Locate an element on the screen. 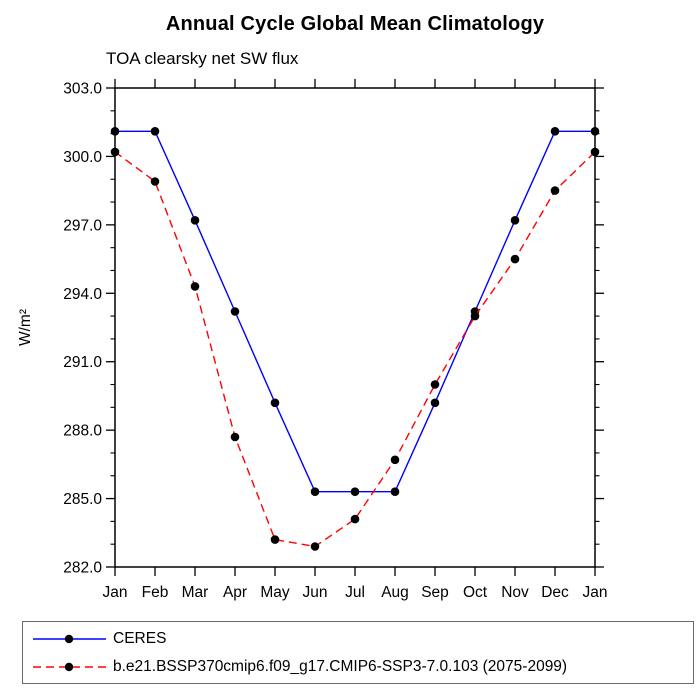 The height and width of the screenshot is (700, 700). x-tick-label: Oct is located at coordinates (475, 592).